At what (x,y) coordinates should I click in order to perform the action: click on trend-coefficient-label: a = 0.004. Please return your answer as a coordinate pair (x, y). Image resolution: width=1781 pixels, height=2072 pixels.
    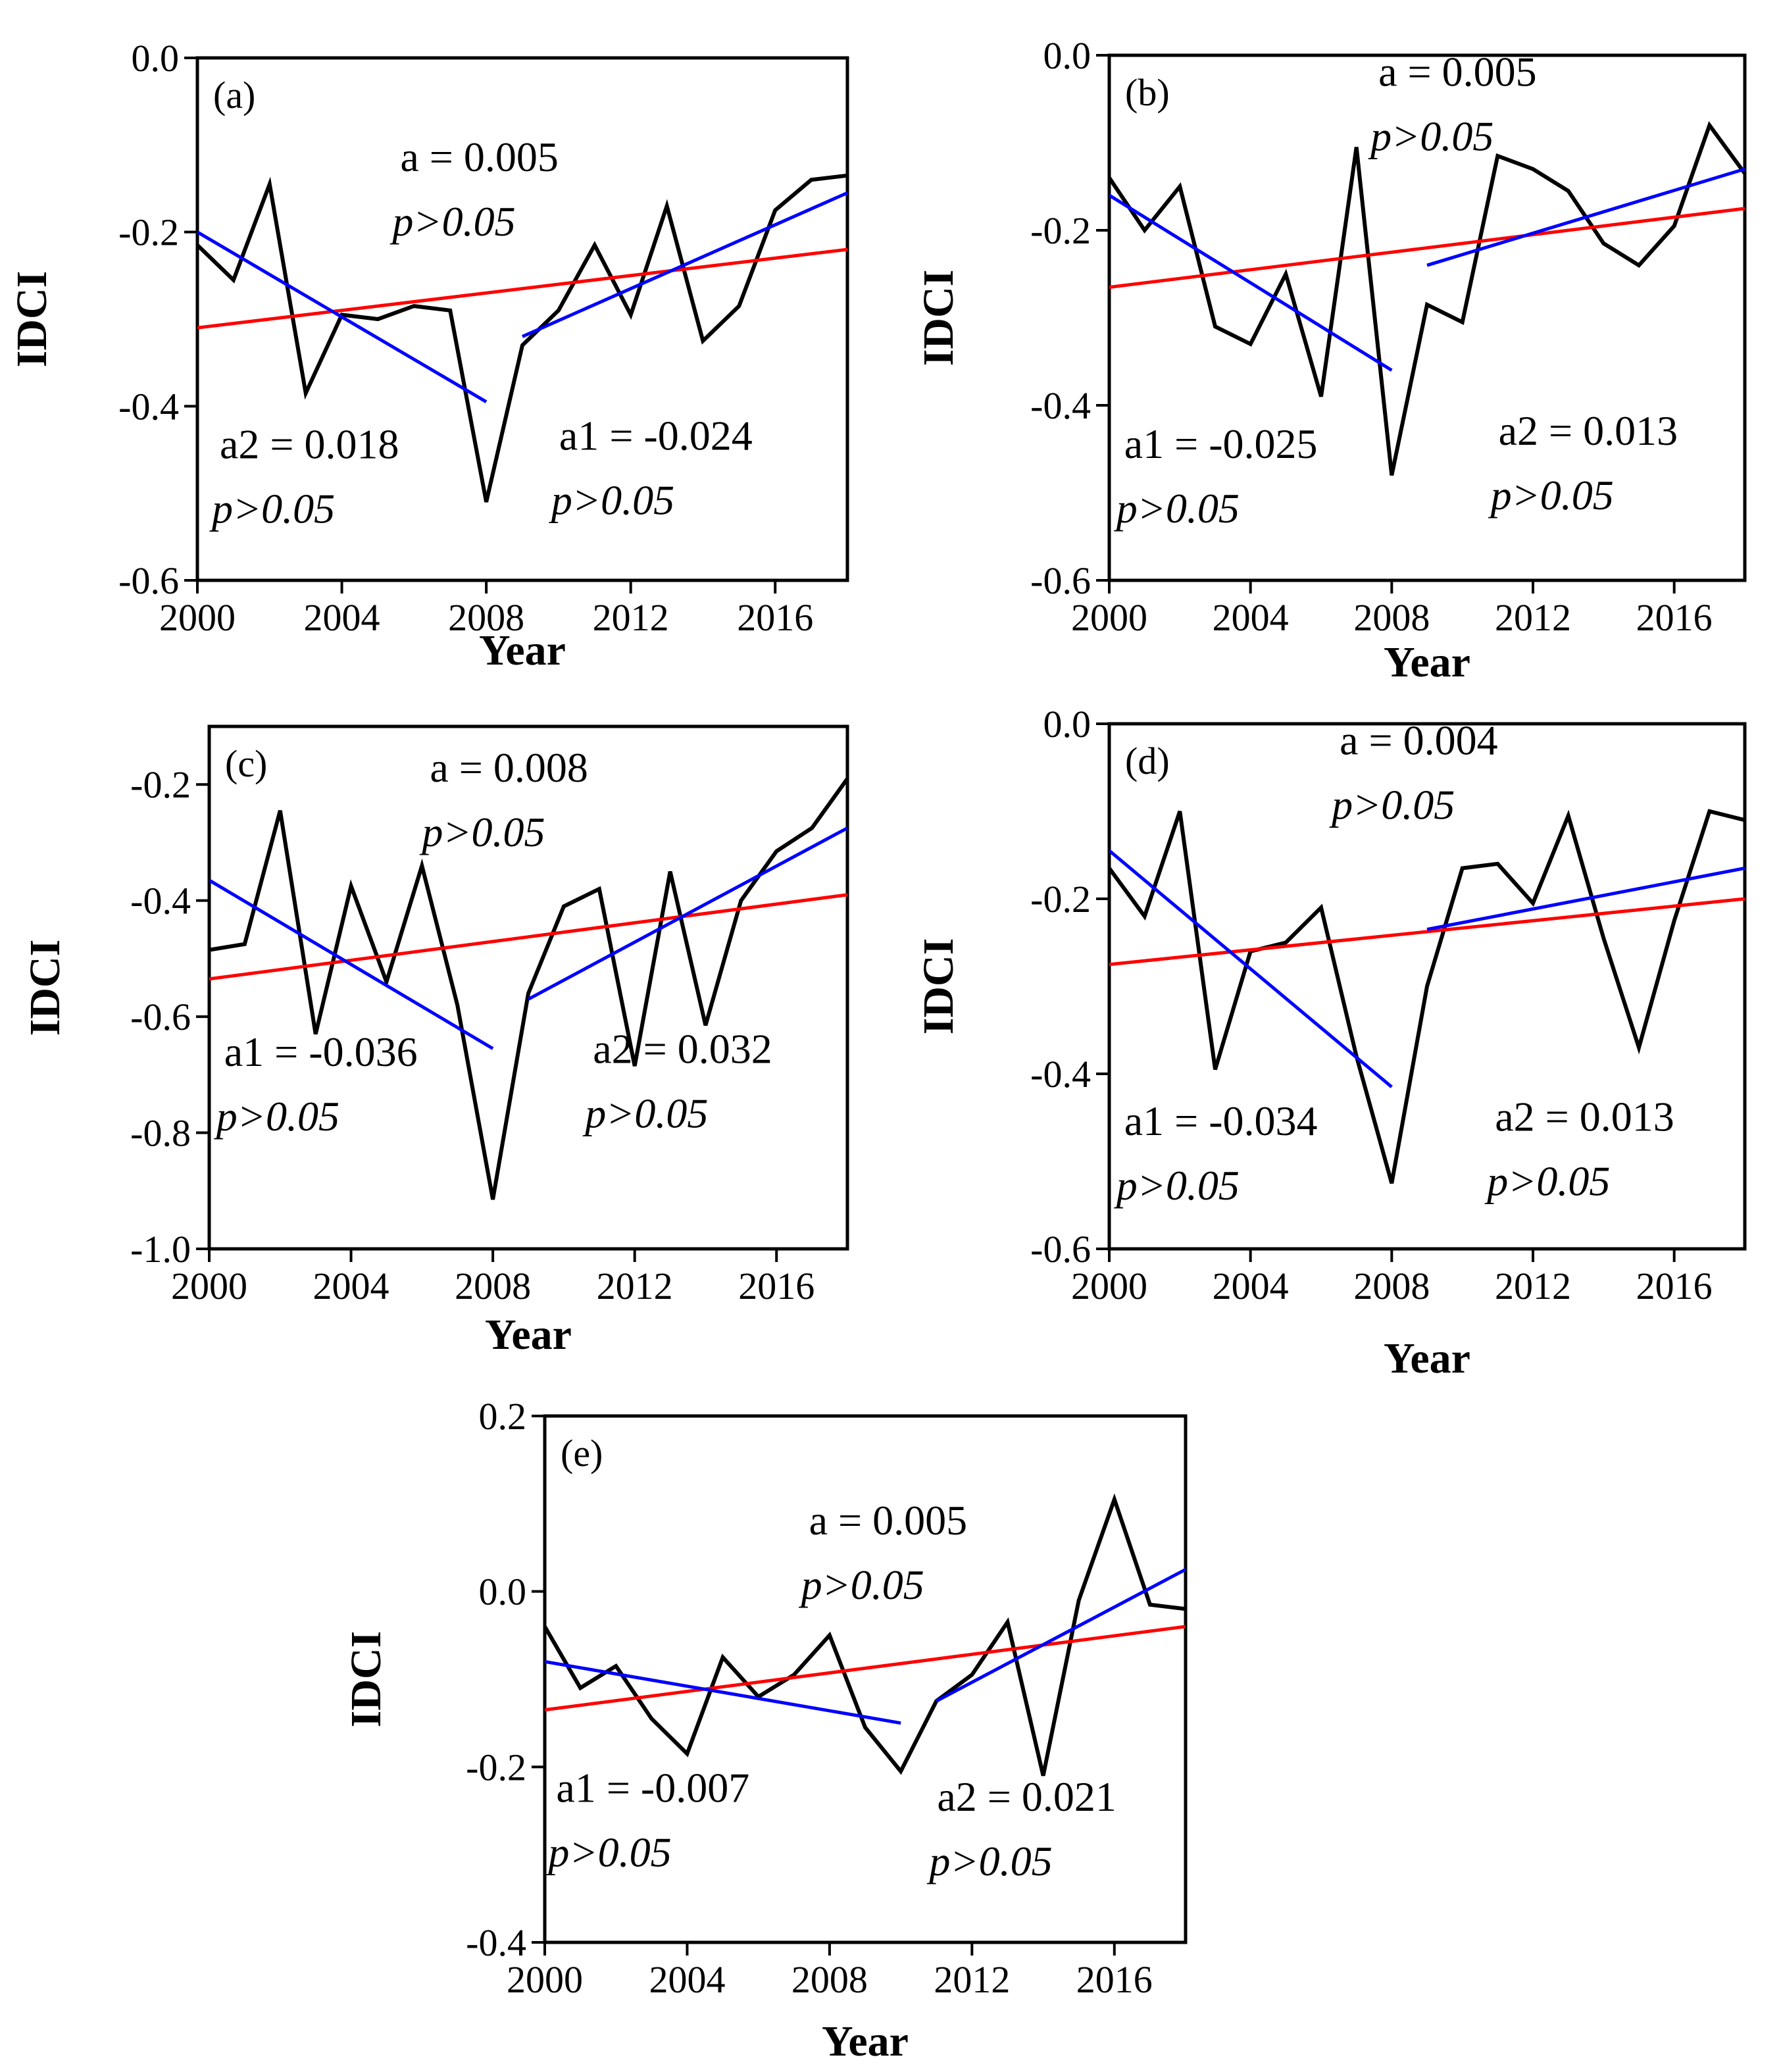
    Looking at the image, I should click on (1419, 740).